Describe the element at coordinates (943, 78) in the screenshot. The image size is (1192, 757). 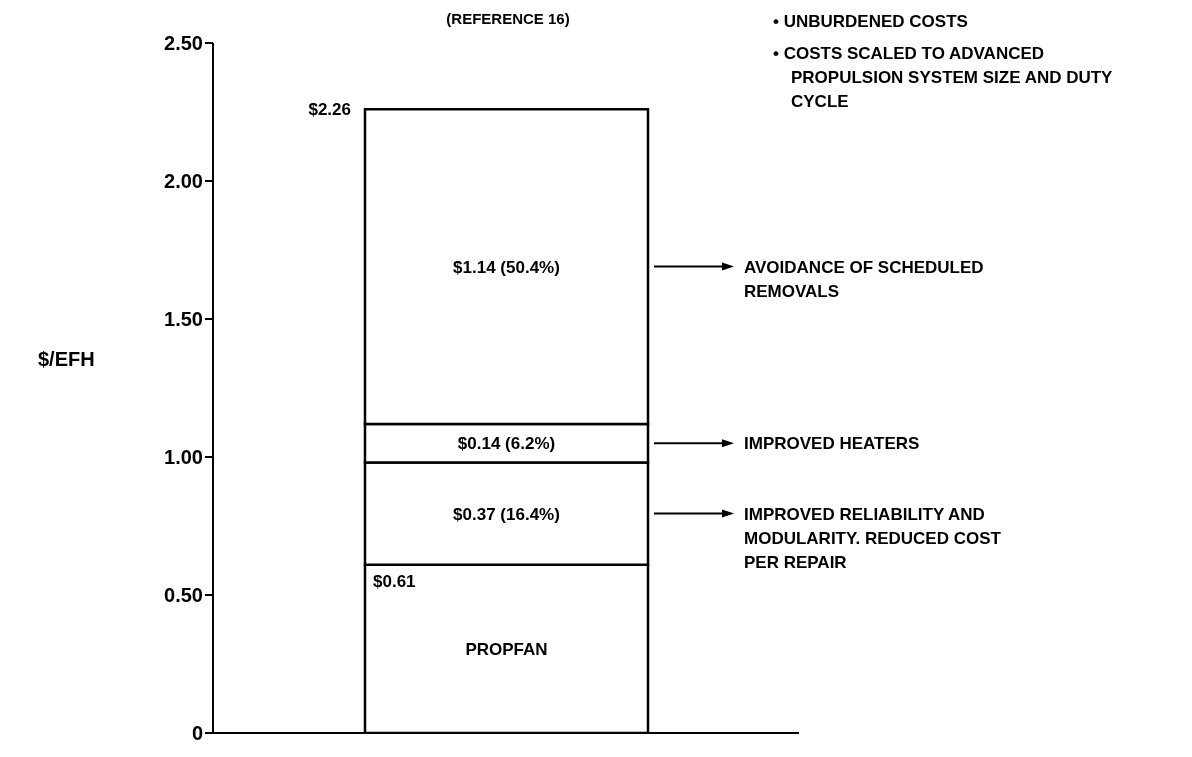
I see `annotation: • COSTS SCALED TO ADVANCED PROPULSION SYSTEM SIZE AND DUTY CYCLE` at that location.